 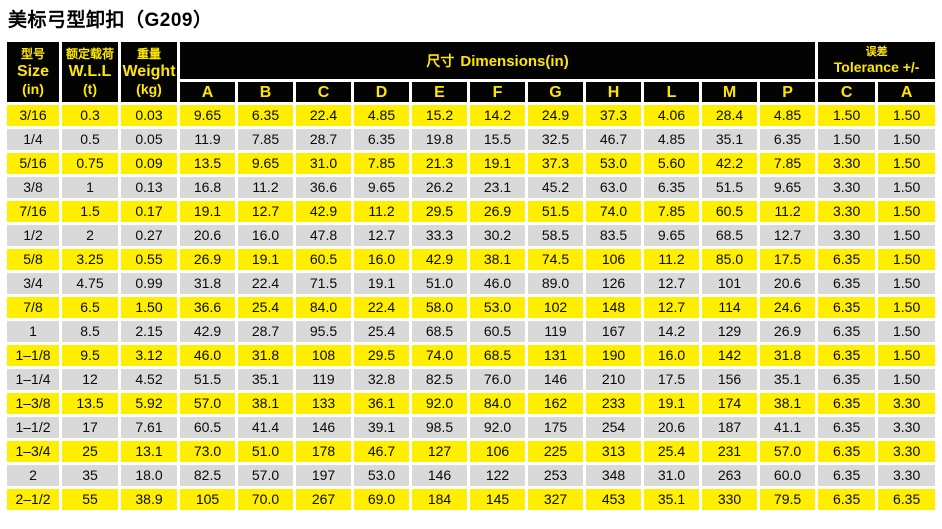 I want to click on cell-G: 74.5, so click(x=555, y=259).